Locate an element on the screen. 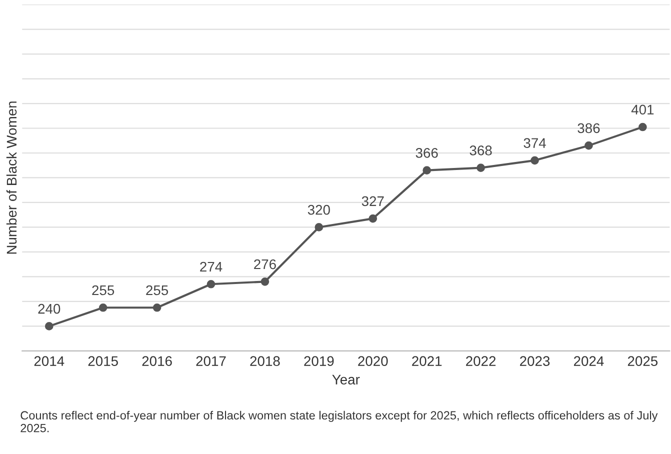  x-tick-label: 2019 is located at coordinates (319, 361).